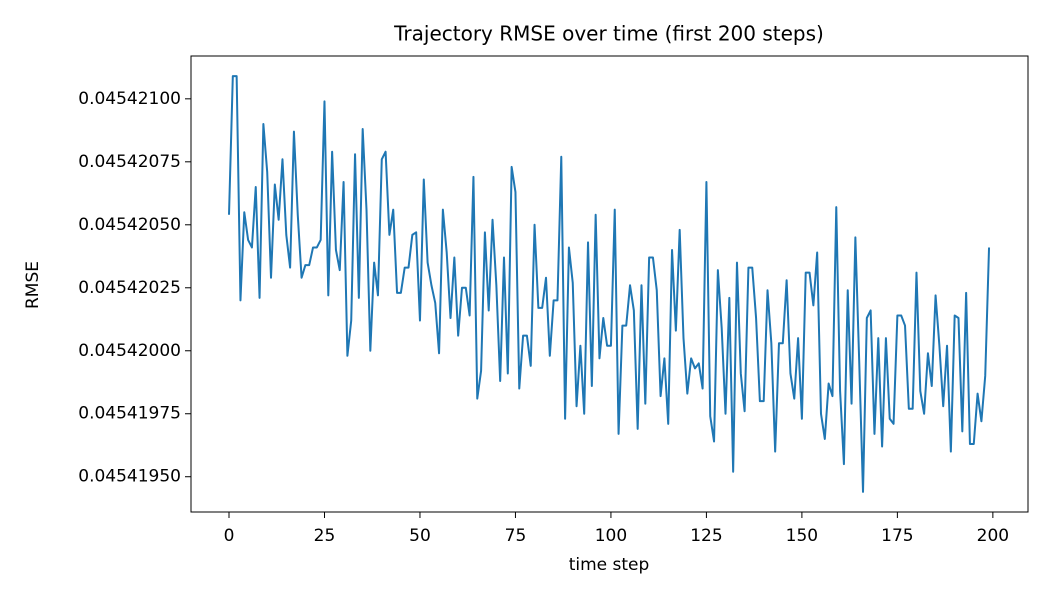  Describe the element at coordinates (897, 536) in the screenshot. I see `x-tick-label: 175` at that location.